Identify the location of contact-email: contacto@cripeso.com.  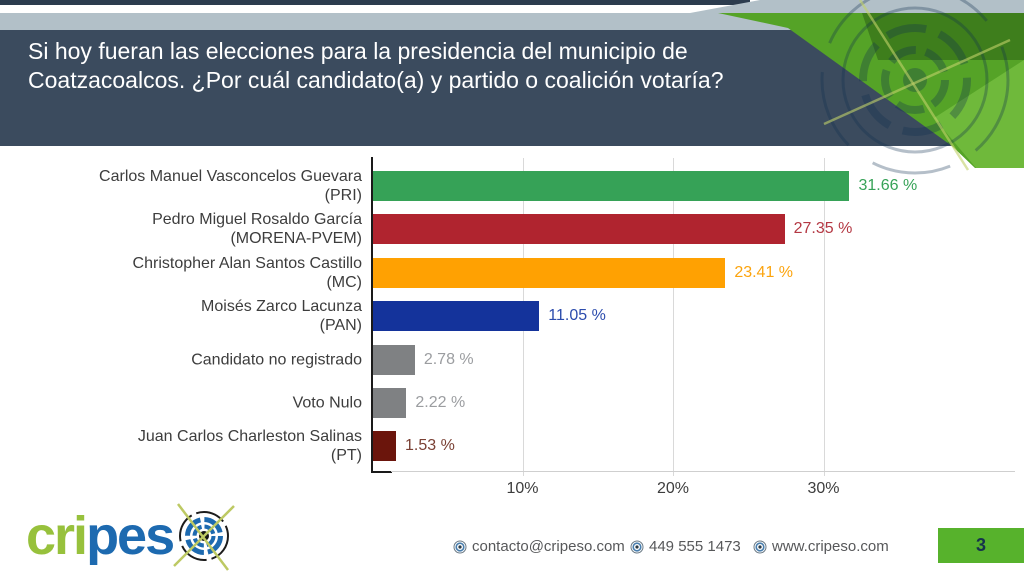
(539, 546).